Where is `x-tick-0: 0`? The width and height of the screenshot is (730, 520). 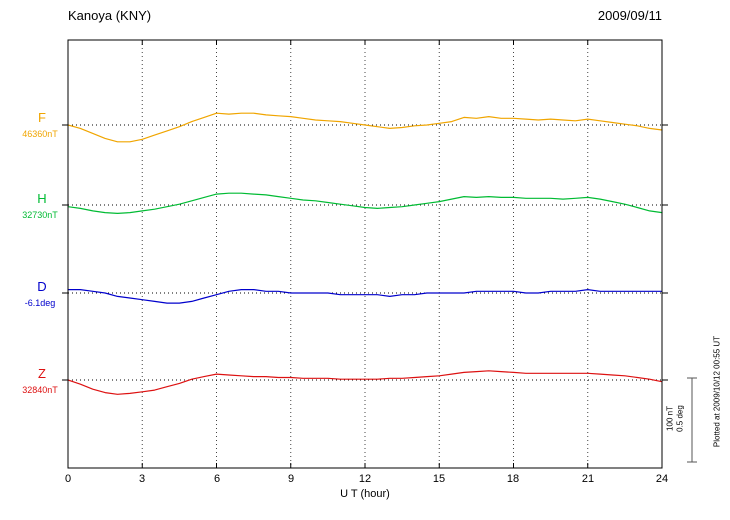 x-tick-0: 0 is located at coordinates (68, 479).